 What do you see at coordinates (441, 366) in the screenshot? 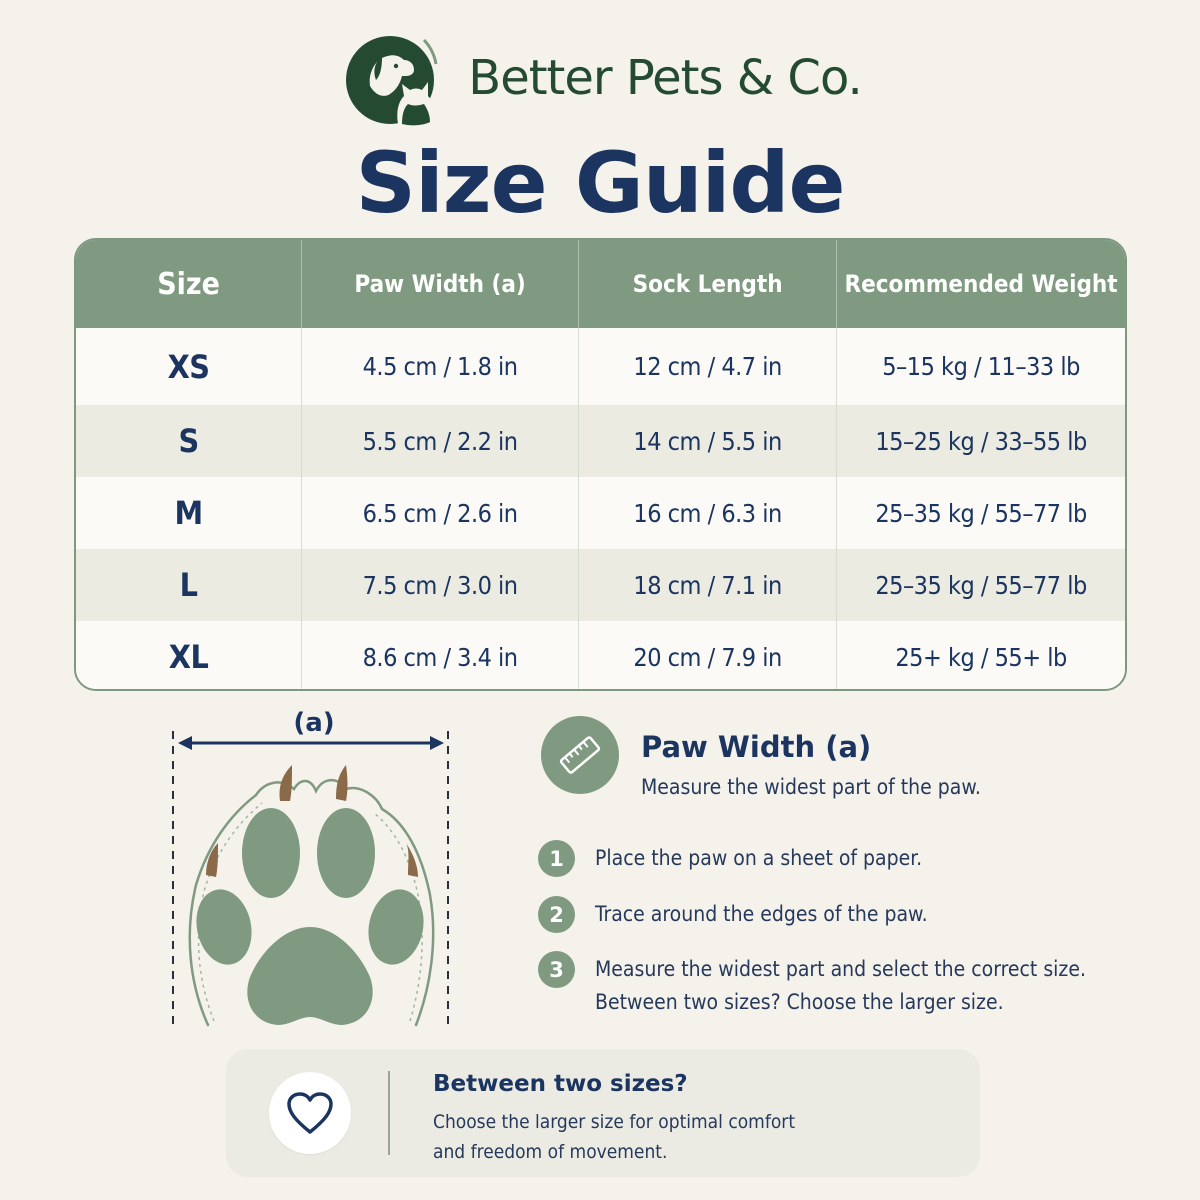
I see `paw-width-cell: 4.5 cm / 1.8 in` at bounding box center [441, 366].